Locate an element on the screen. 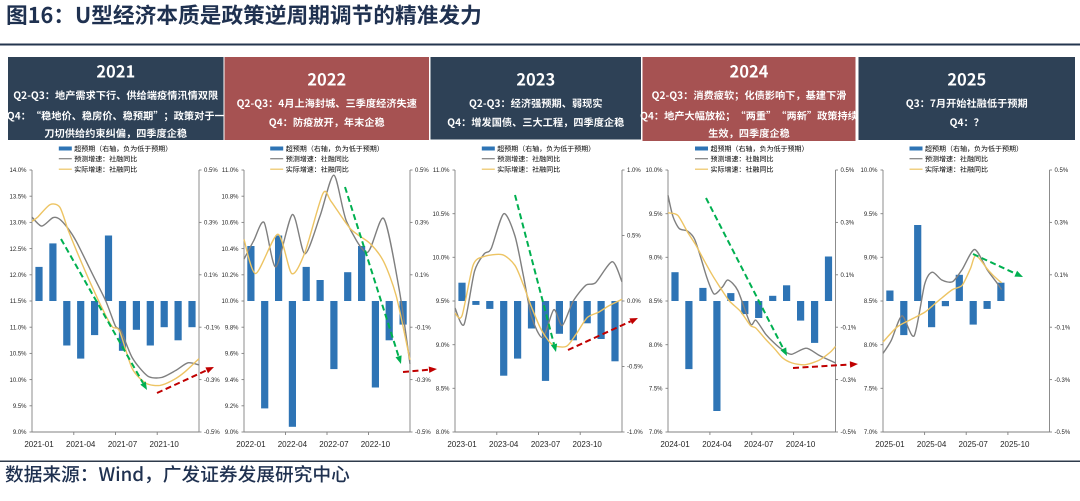  svg-text: 13.5% is located at coordinates (18, 197).